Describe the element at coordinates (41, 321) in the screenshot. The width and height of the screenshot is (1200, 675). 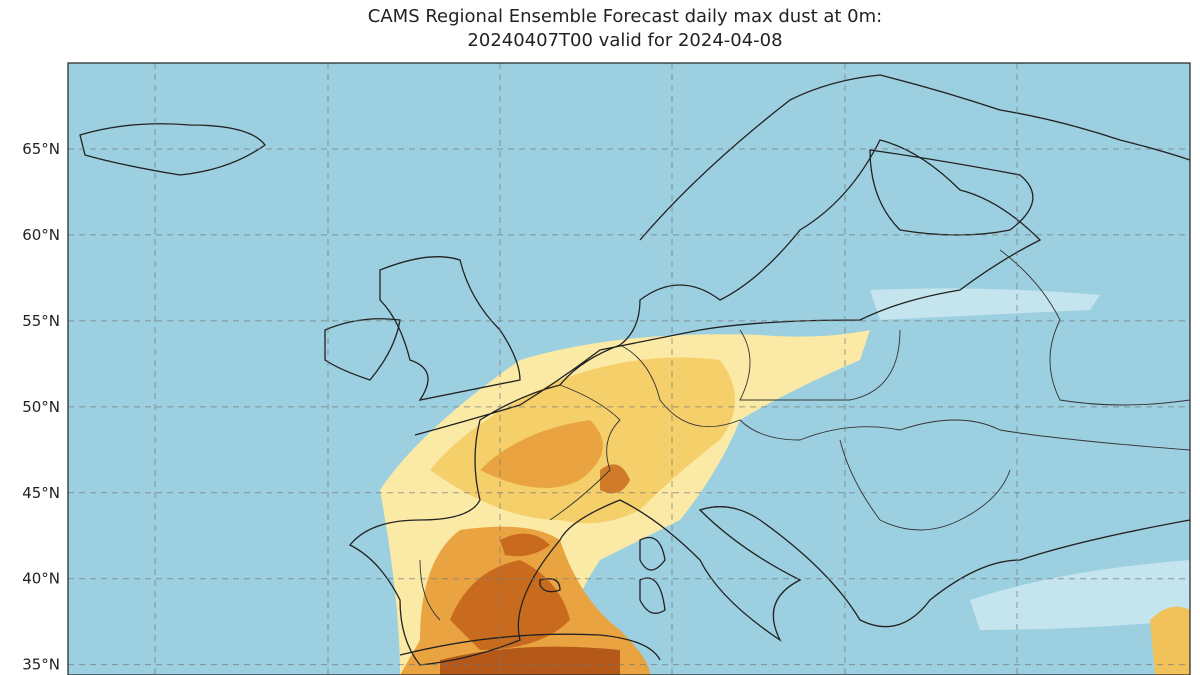
I see `lat-tick-label: 55°N` at that location.